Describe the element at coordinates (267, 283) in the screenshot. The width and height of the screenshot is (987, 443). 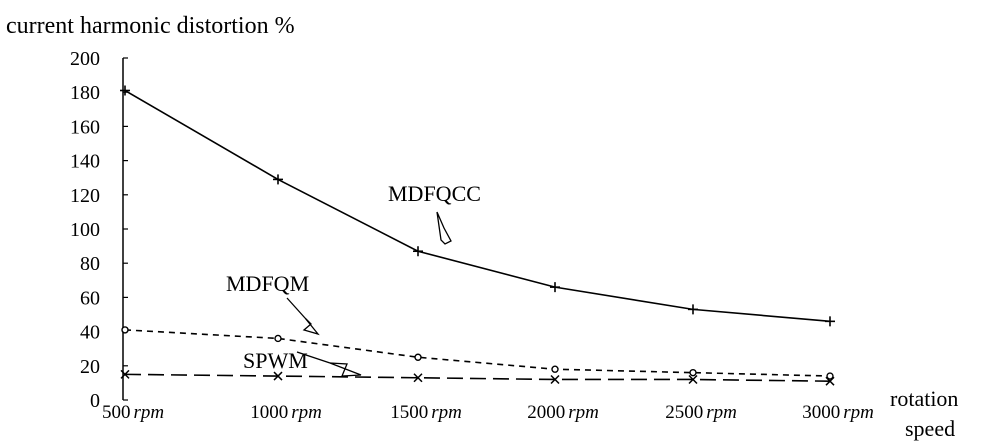
I see `series-label: MDFQM` at that location.